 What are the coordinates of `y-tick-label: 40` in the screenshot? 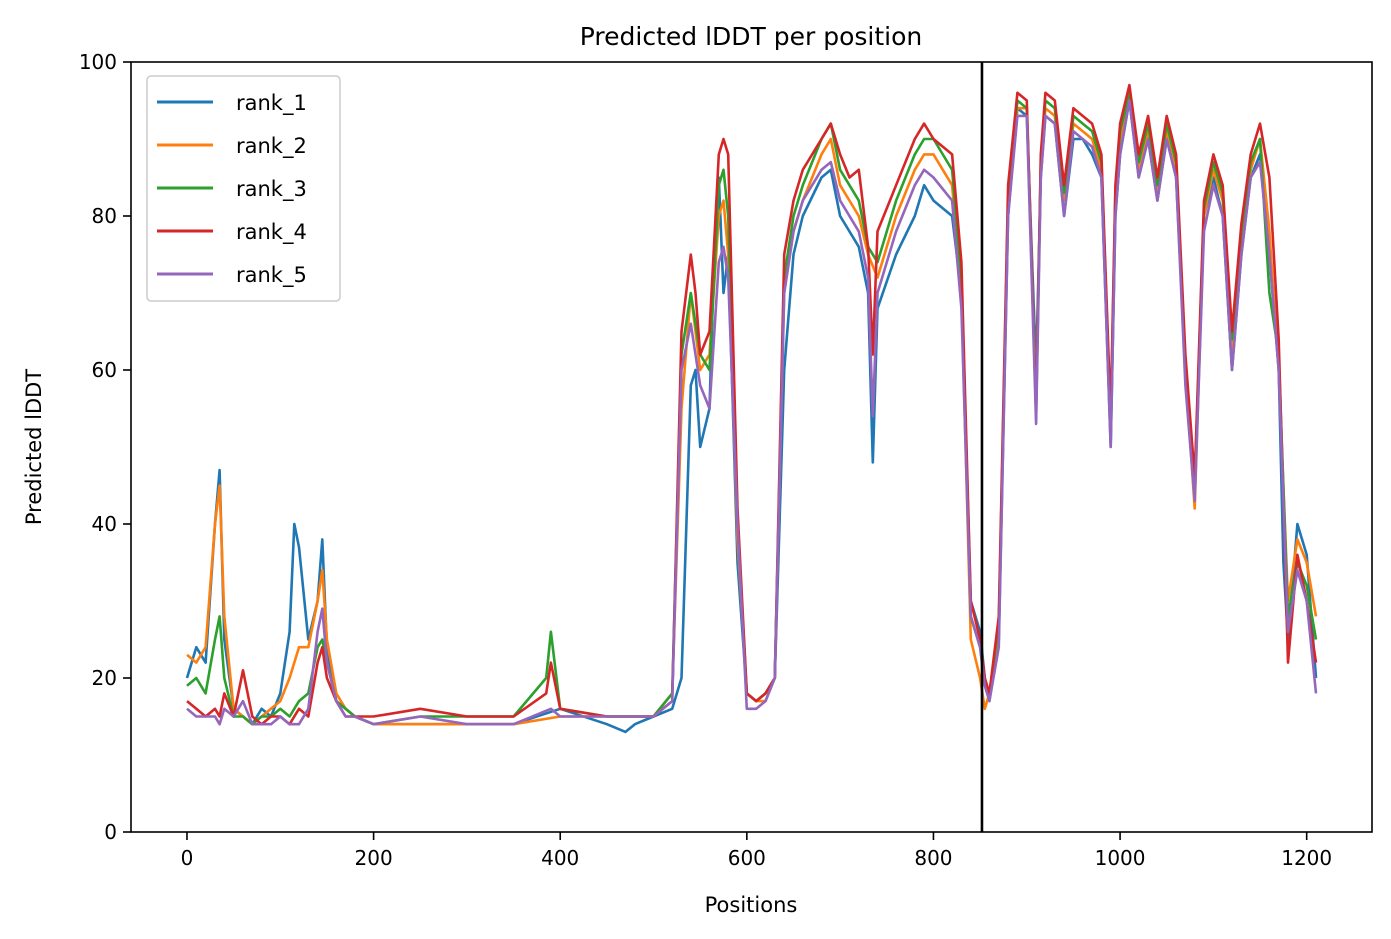 It's located at (104, 524).